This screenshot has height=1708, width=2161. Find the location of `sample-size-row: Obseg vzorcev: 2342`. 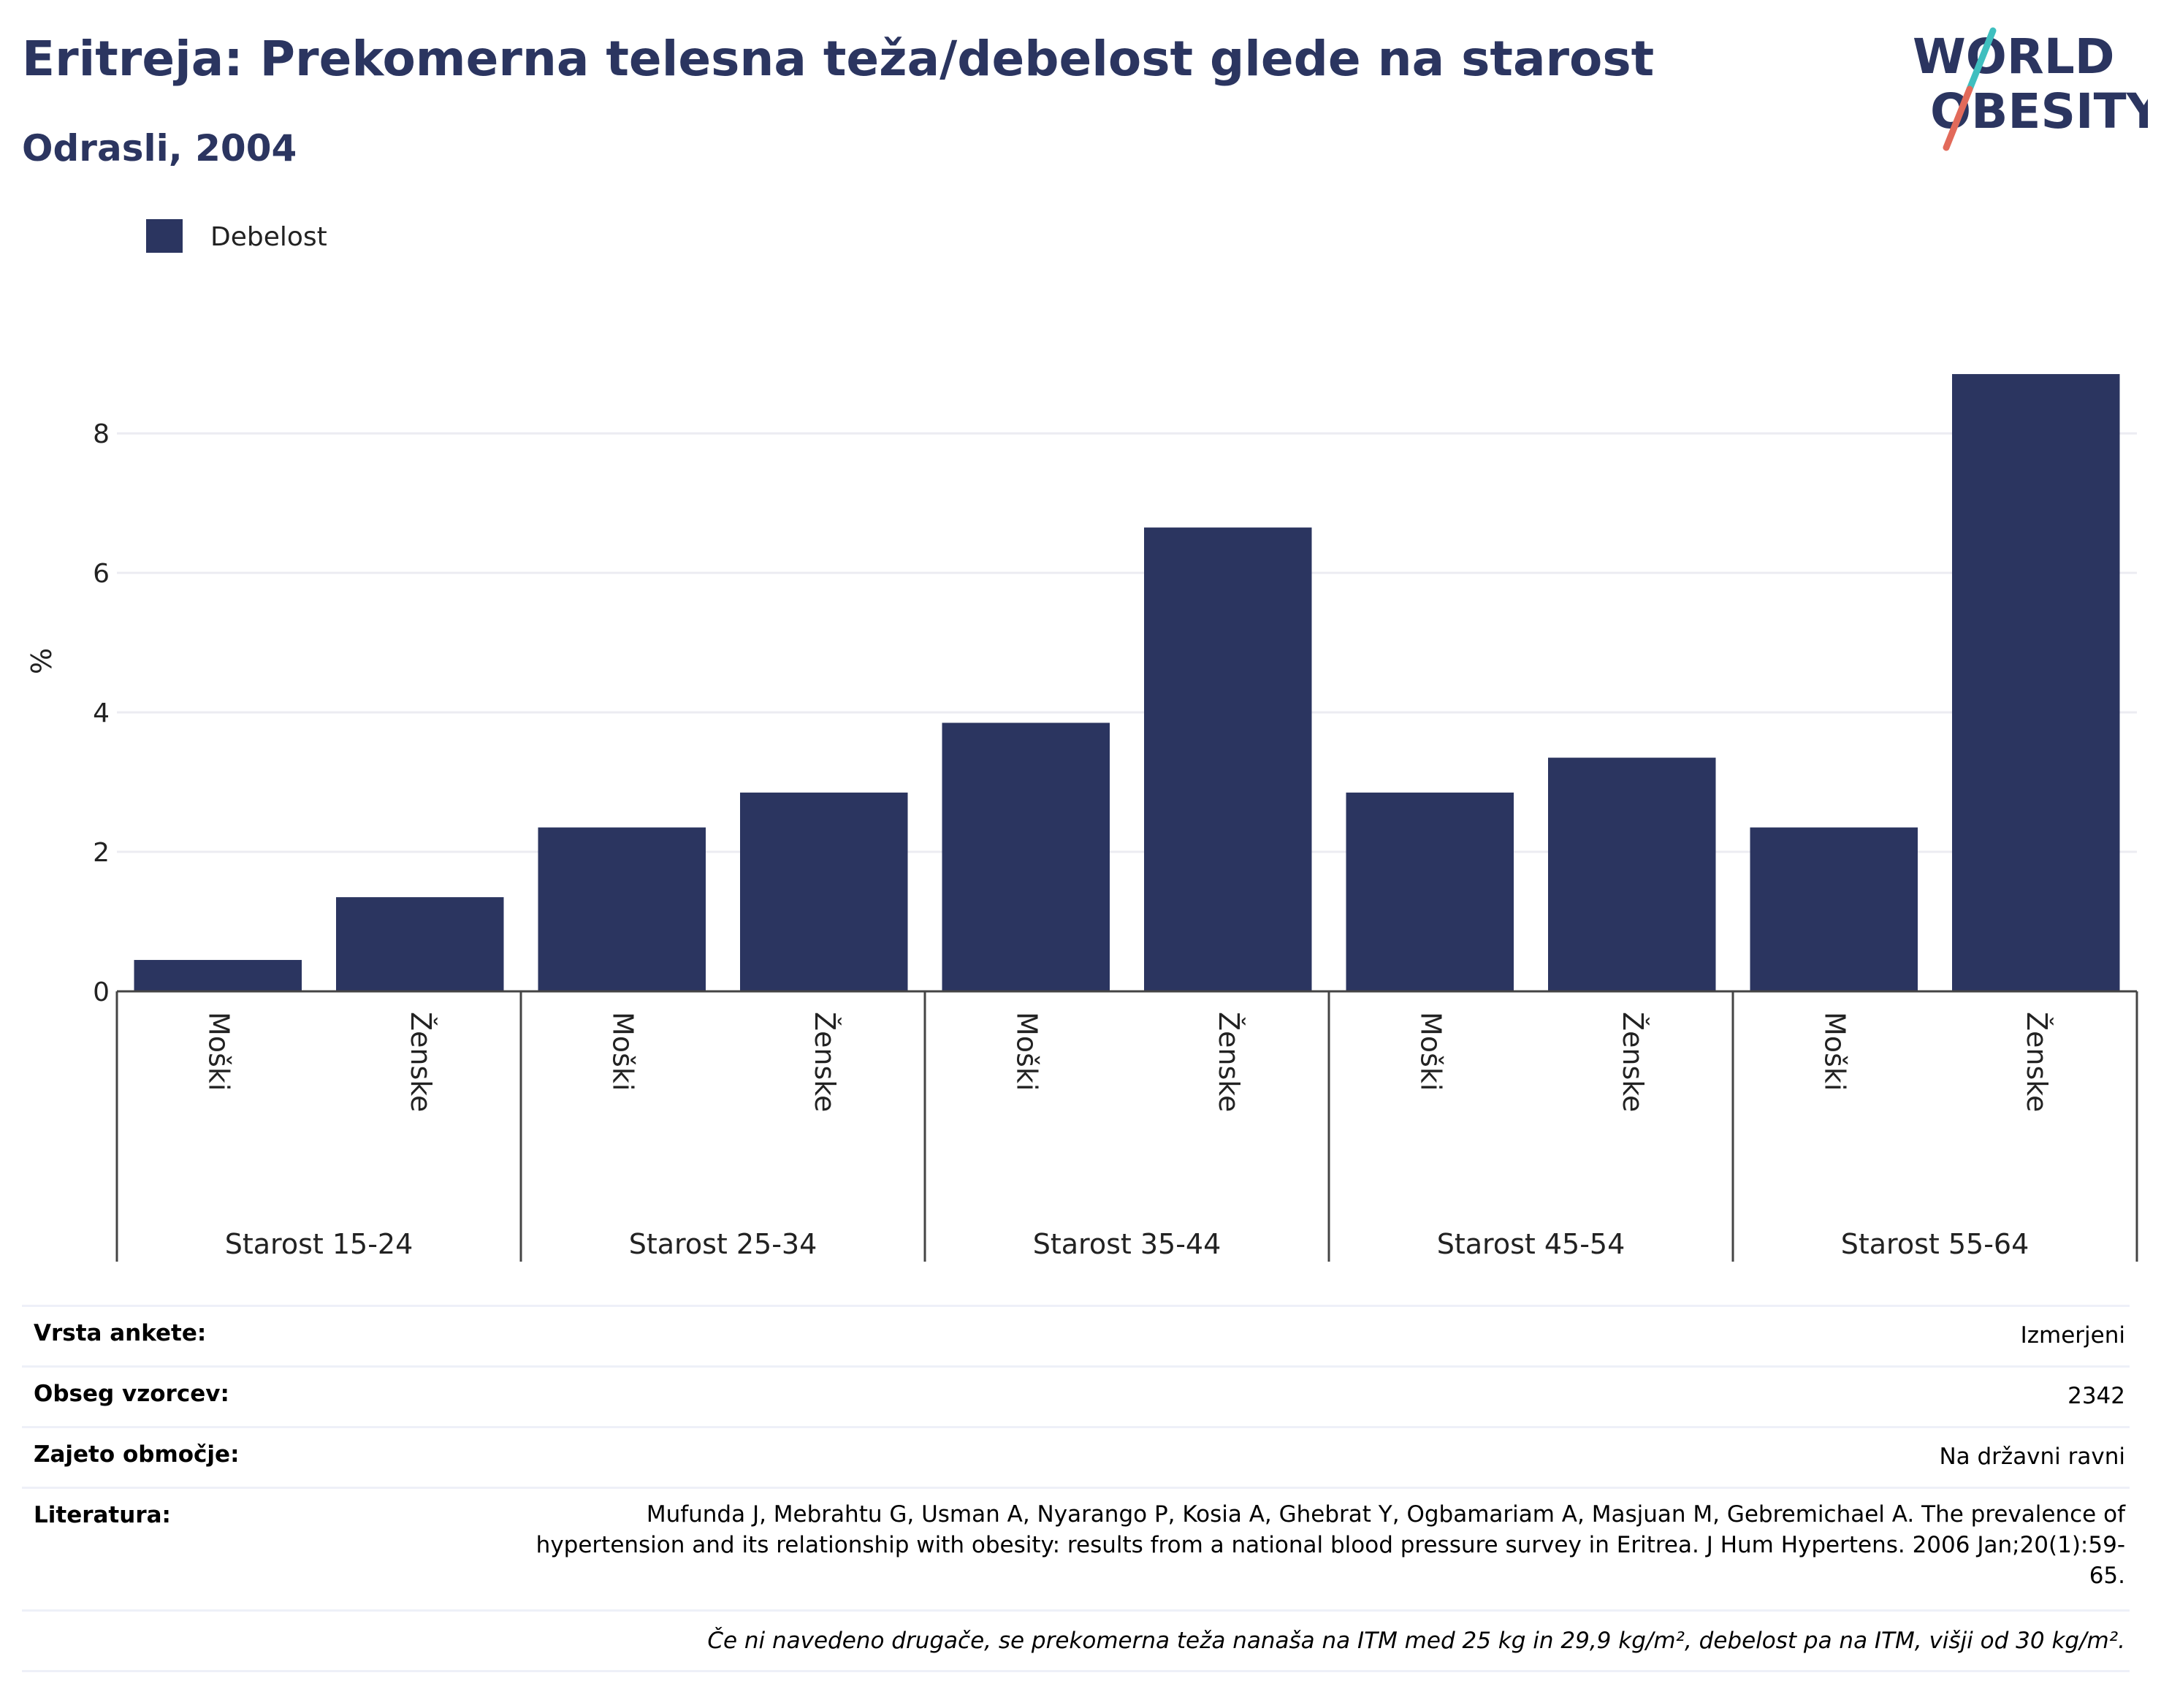

sample-size-row: Obseg vzorcev: 2342 is located at coordinates (1076, 1395).